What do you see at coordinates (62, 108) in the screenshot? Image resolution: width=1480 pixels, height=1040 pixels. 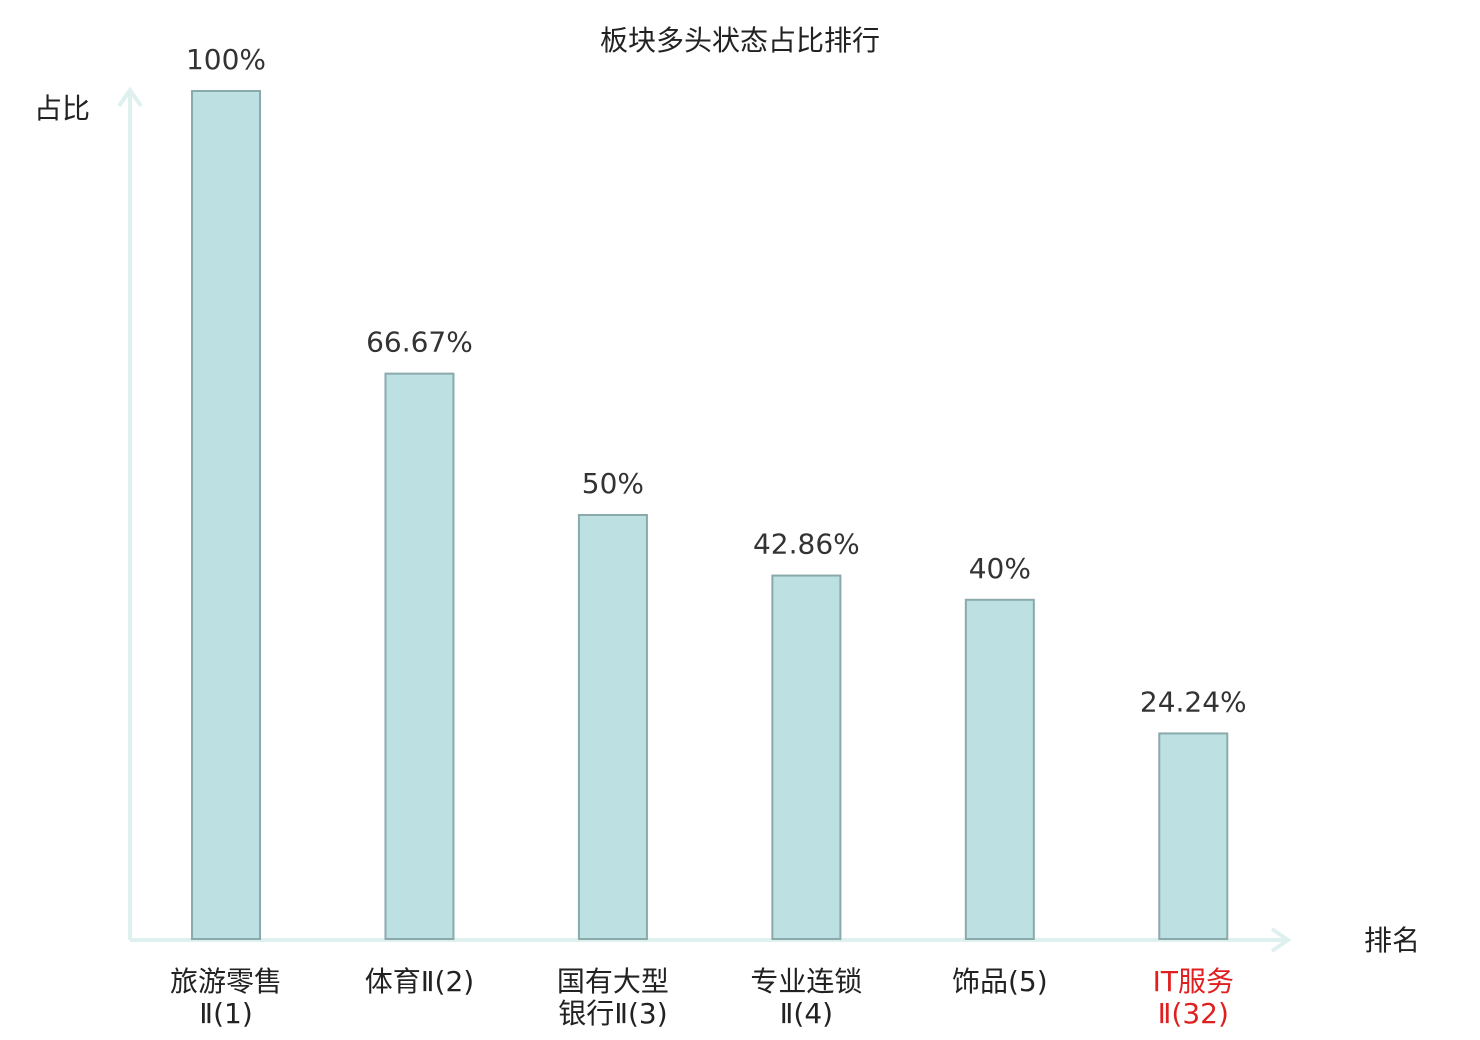 I see `y-axis-label: 占比` at bounding box center [62, 108].